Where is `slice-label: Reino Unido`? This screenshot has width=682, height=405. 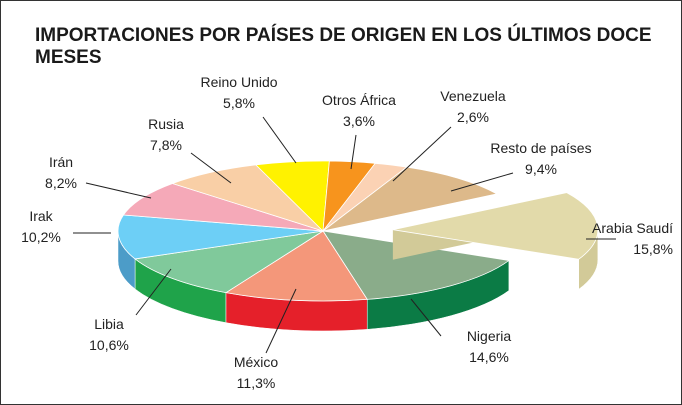 slice-label: Reino Unido is located at coordinates (238, 82).